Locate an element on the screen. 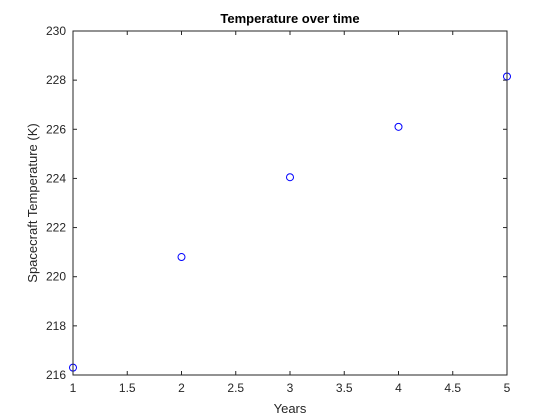 The width and height of the screenshot is (560, 420). y-tick-label: 218 is located at coordinates (56, 326).